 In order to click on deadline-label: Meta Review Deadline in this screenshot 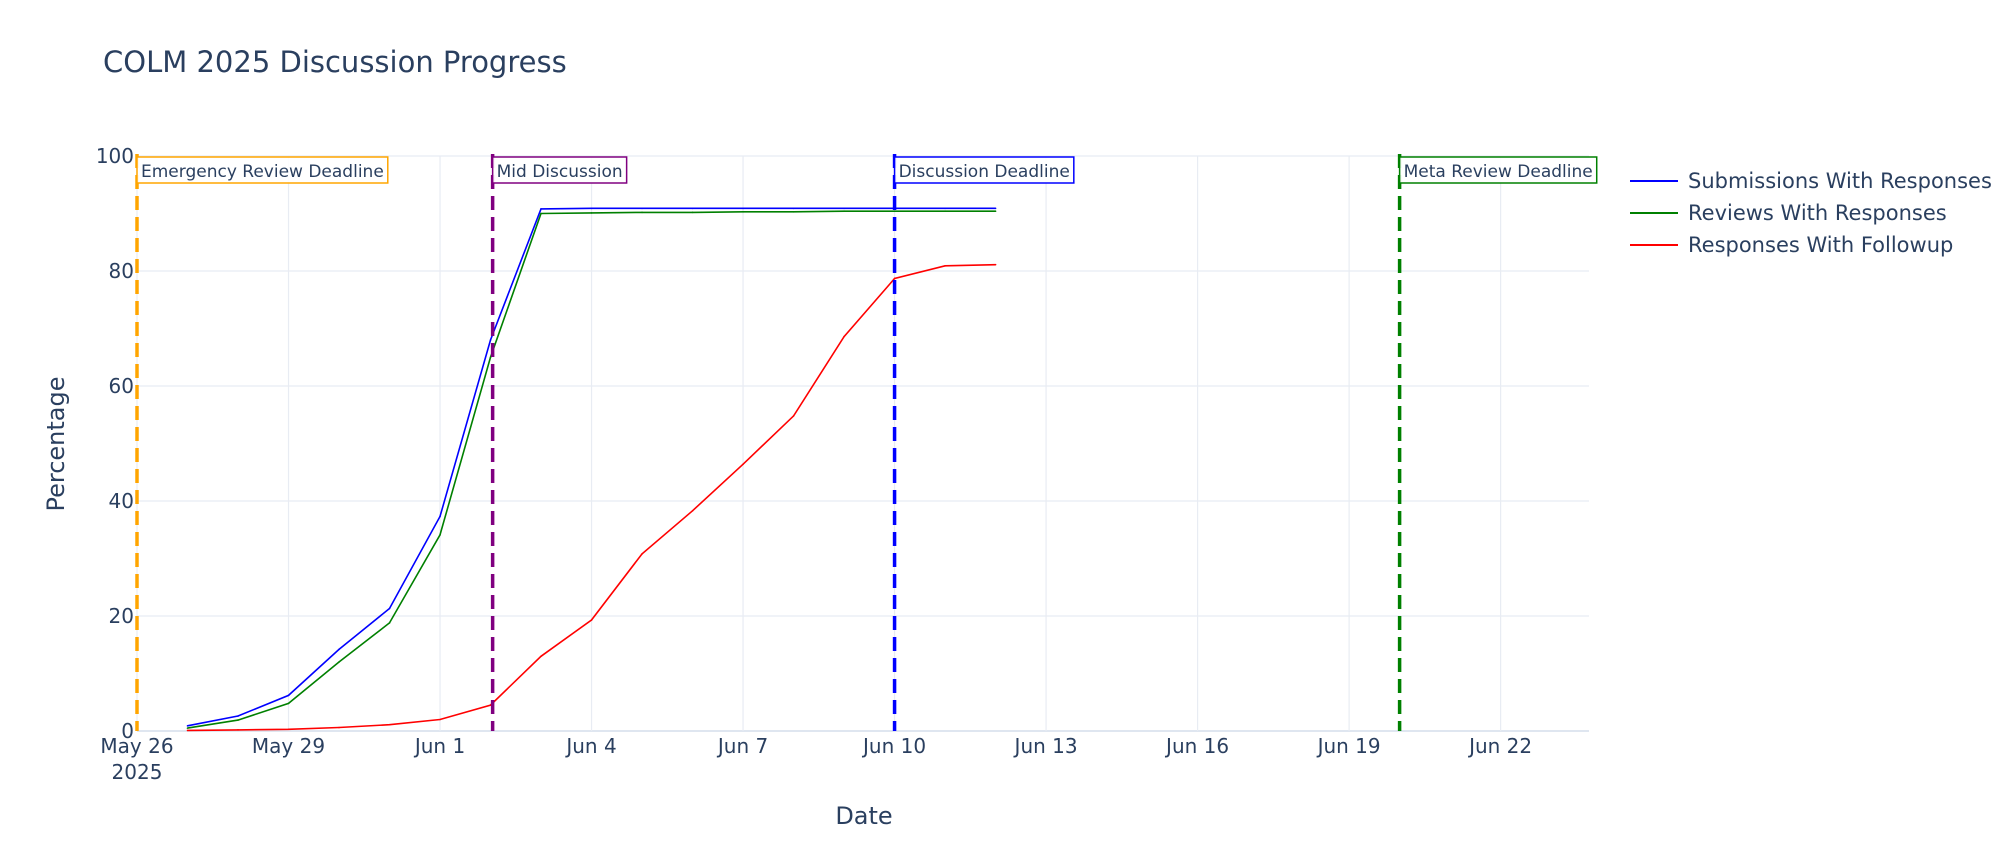, I will do `click(1498, 172)`.